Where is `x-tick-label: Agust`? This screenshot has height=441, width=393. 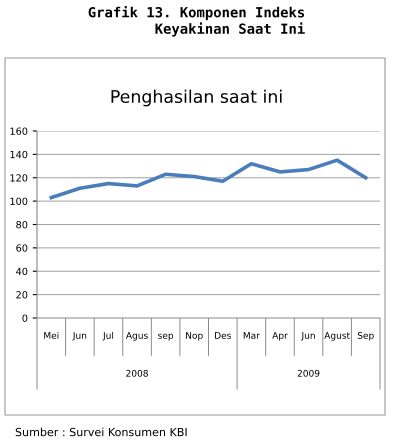
x-tick-label: Agust is located at coordinates (337, 336).